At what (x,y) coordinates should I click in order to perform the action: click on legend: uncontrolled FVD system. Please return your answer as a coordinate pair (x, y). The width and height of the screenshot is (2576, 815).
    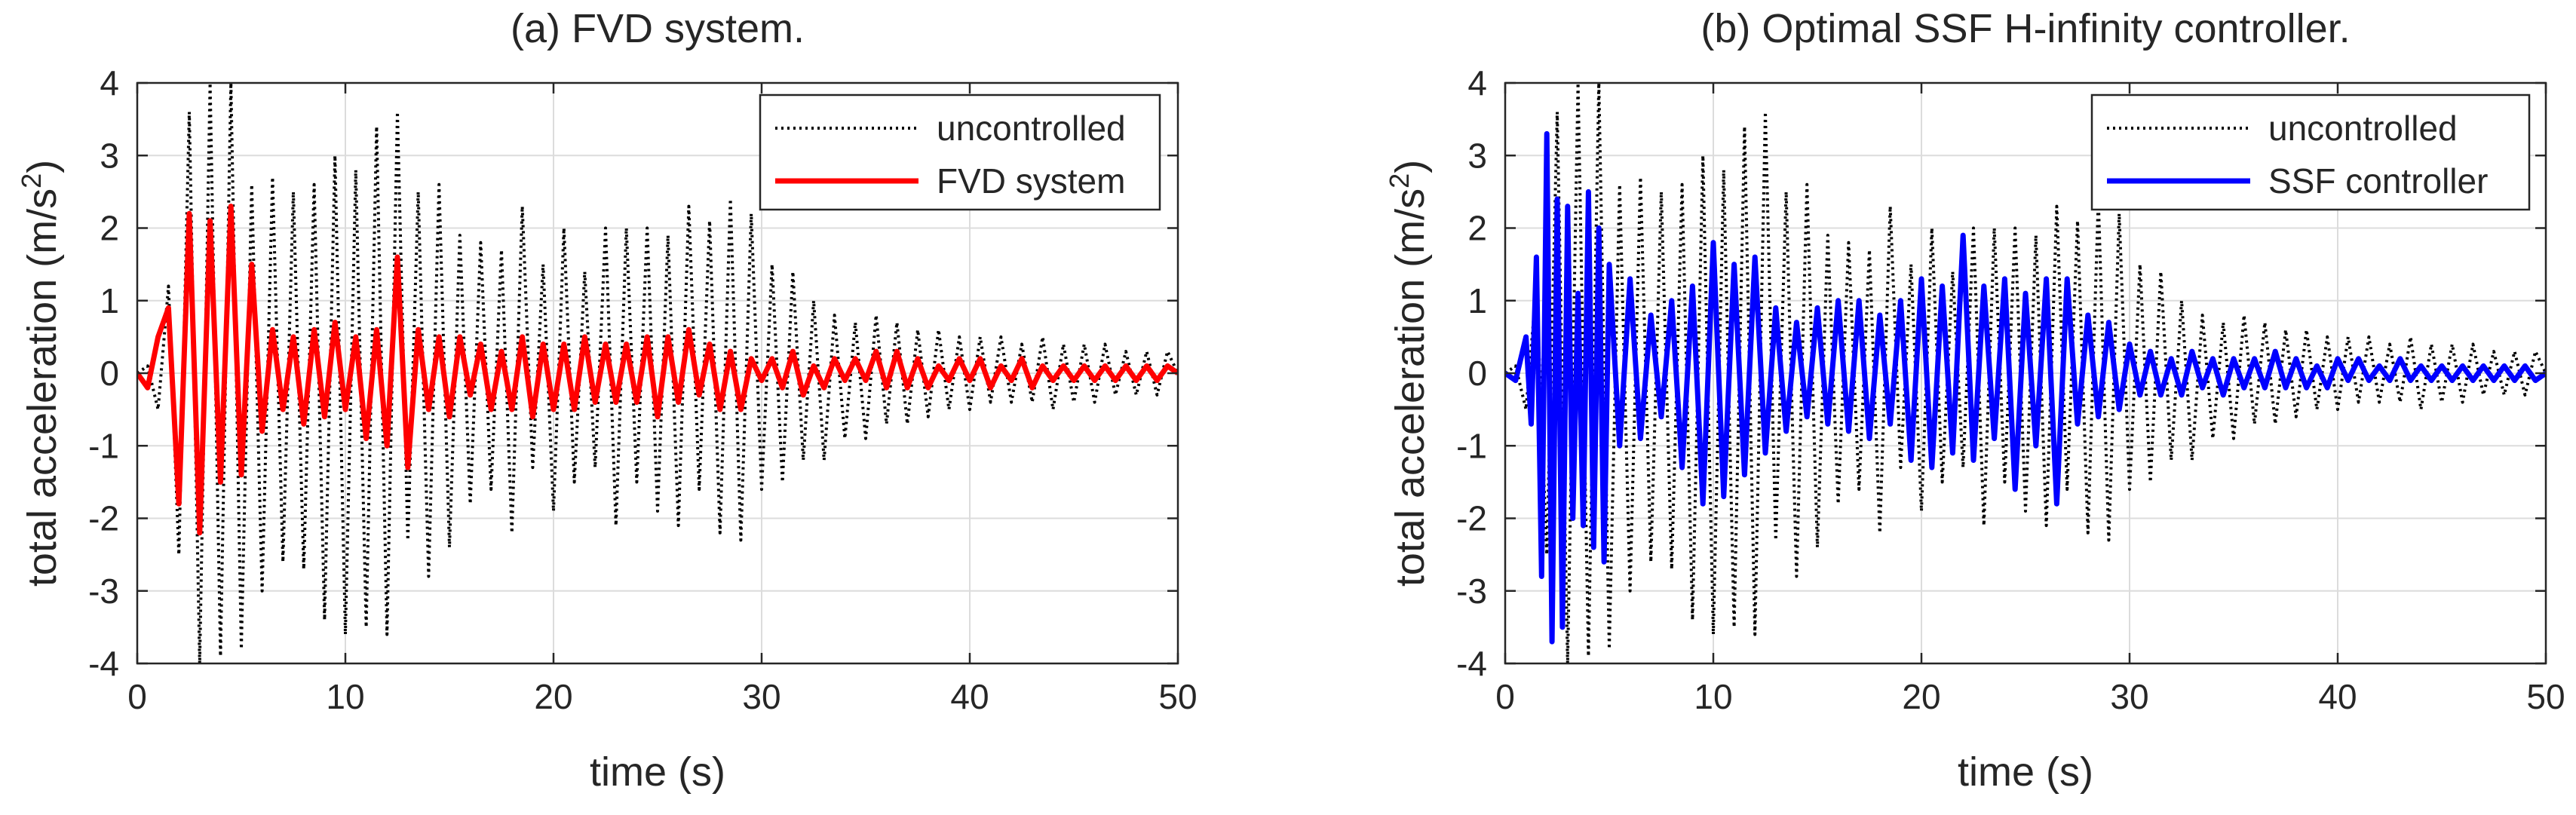
    Looking at the image, I should click on (960, 152).